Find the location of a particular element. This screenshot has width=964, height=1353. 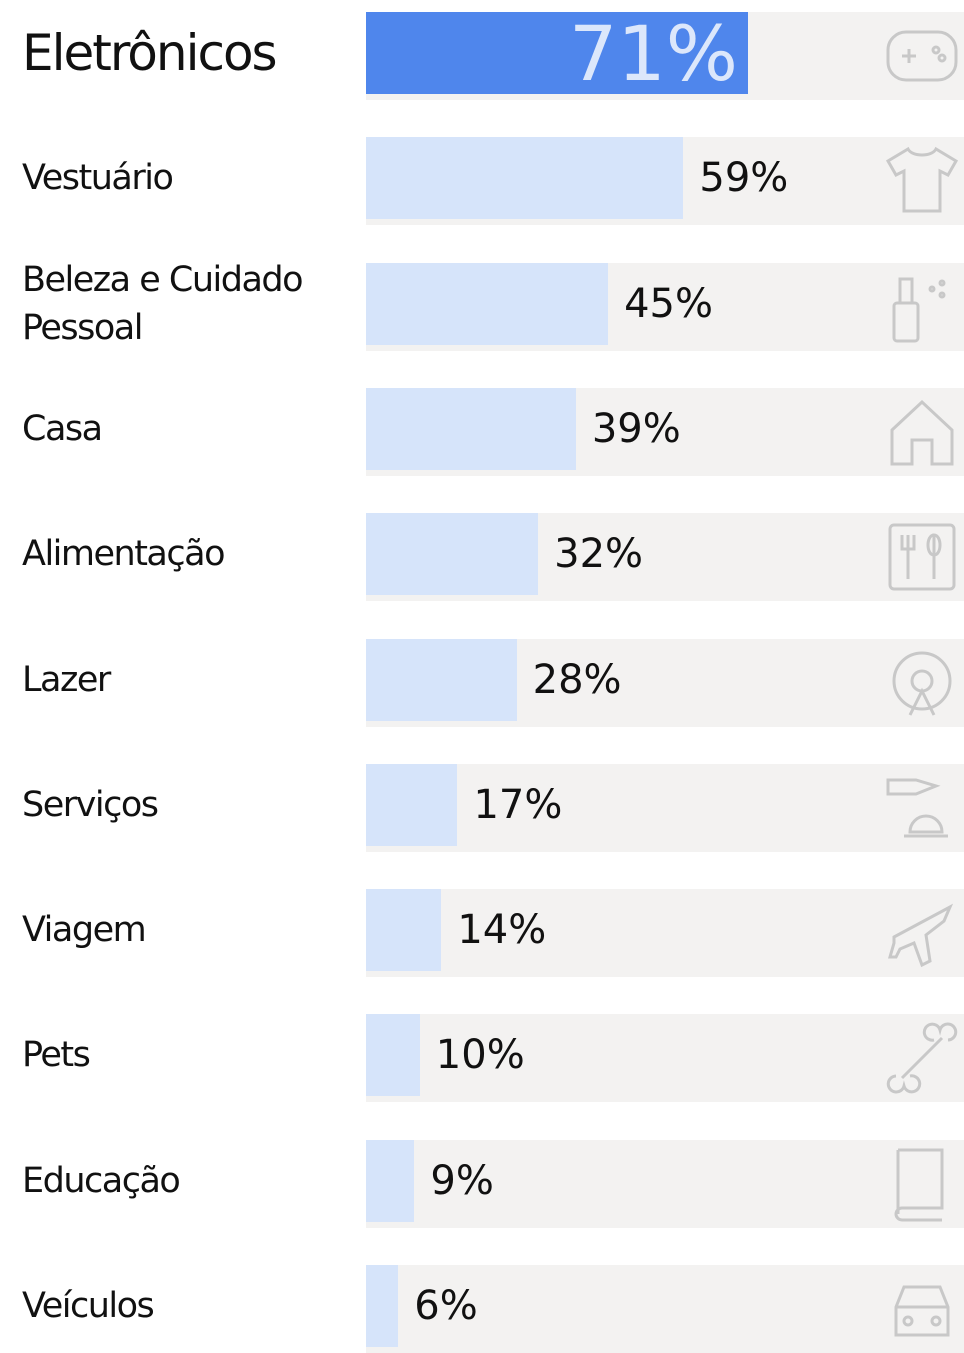

category-label: Beleza e Cuidado Pessoal is located at coordinates (163, 303).